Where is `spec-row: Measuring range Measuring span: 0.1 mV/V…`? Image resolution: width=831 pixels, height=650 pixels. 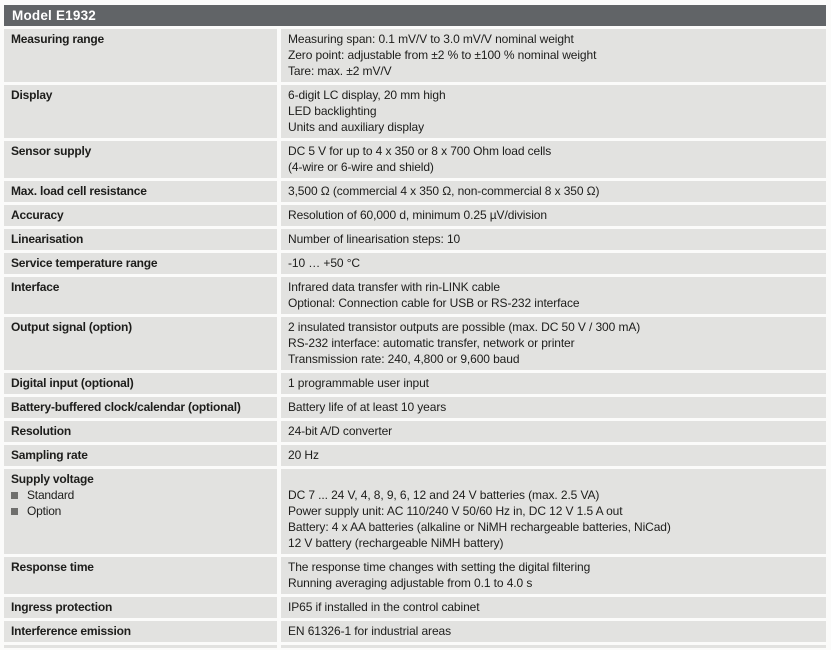
spec-row: Measuring range Measuring span: 0.1 mV/V… is located at coordinates (415, 55).